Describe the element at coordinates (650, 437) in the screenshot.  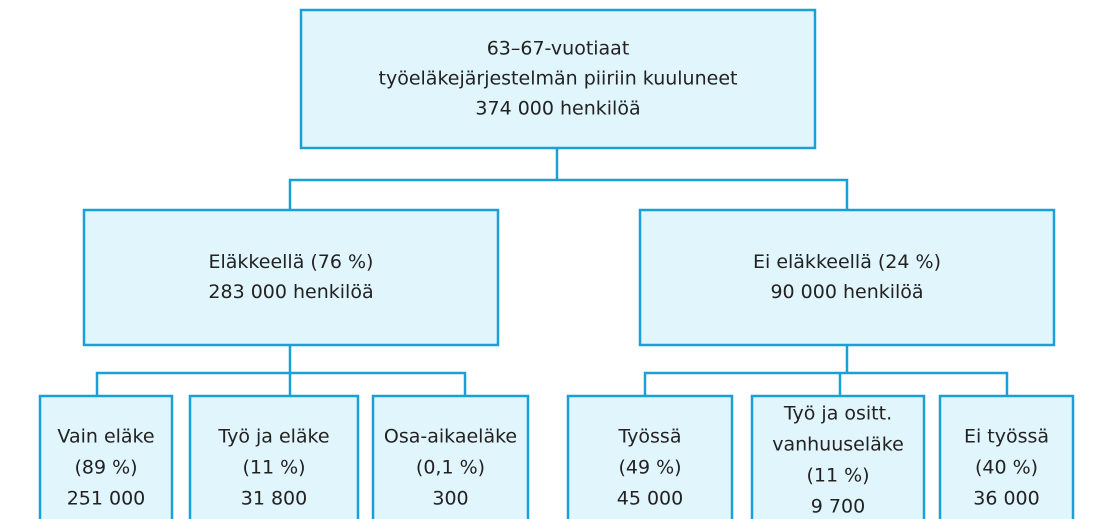
I see `node-text: Työssä` at that location.